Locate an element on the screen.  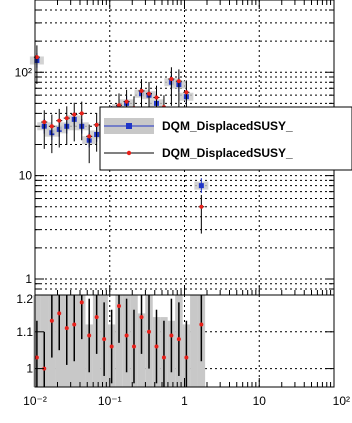
legend: DQM_DisplacedSUSY_ DQM_DisplacedSUSY_ is located at coordinates (225, 138).